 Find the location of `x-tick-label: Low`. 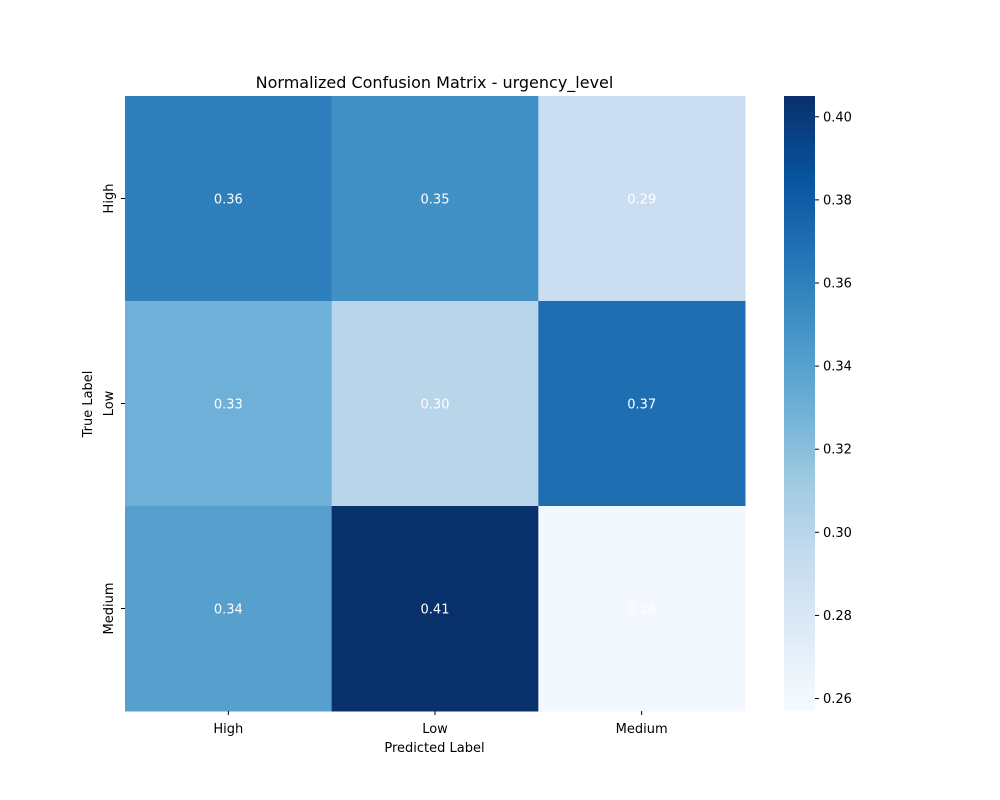

x-tick-label: Low is located at coordinates (435, 729).